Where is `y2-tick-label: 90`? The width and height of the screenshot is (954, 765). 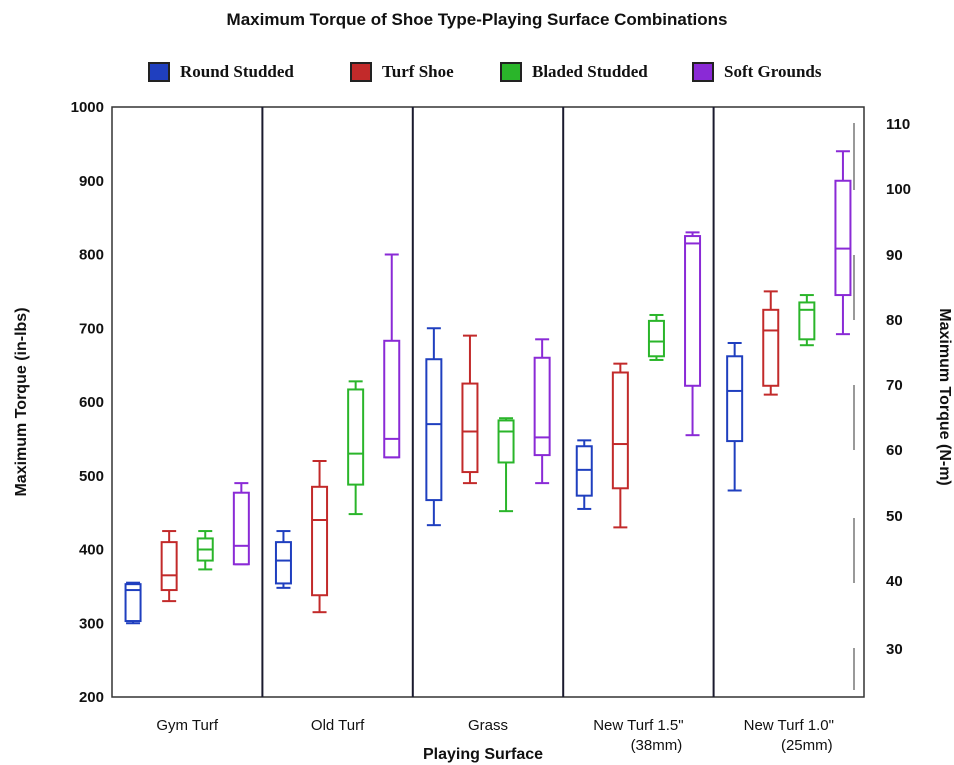 y2-tick-label: 90 is located at coordinates (894, 255).